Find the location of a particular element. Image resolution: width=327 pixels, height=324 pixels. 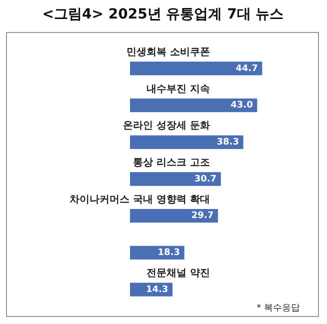

y-tick-label: 차이나커머스 국내 영향력 확대 is located at coordinates (140, 200).